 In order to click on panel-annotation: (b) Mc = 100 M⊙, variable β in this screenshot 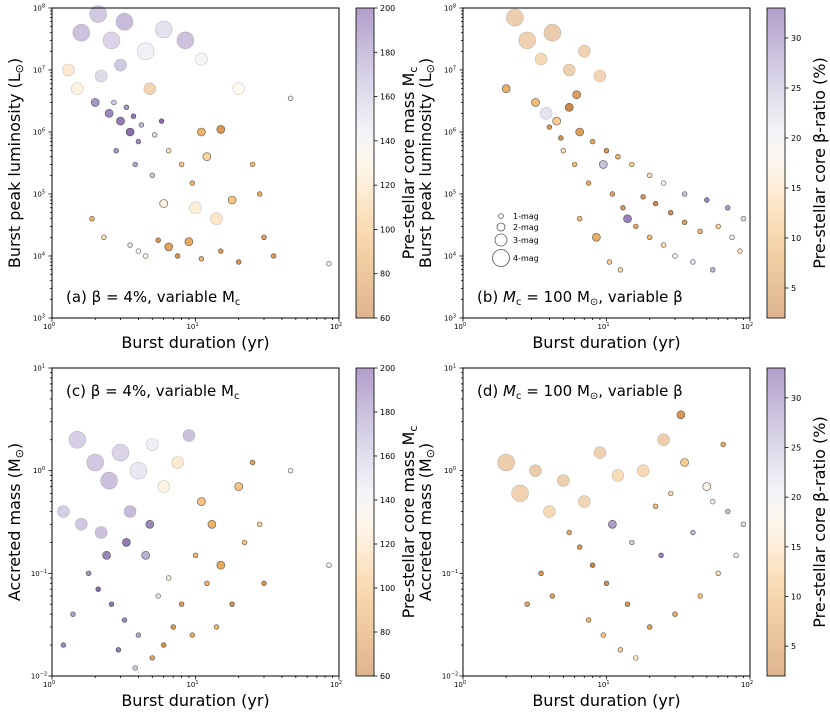, I will do `click(580, 298)`.